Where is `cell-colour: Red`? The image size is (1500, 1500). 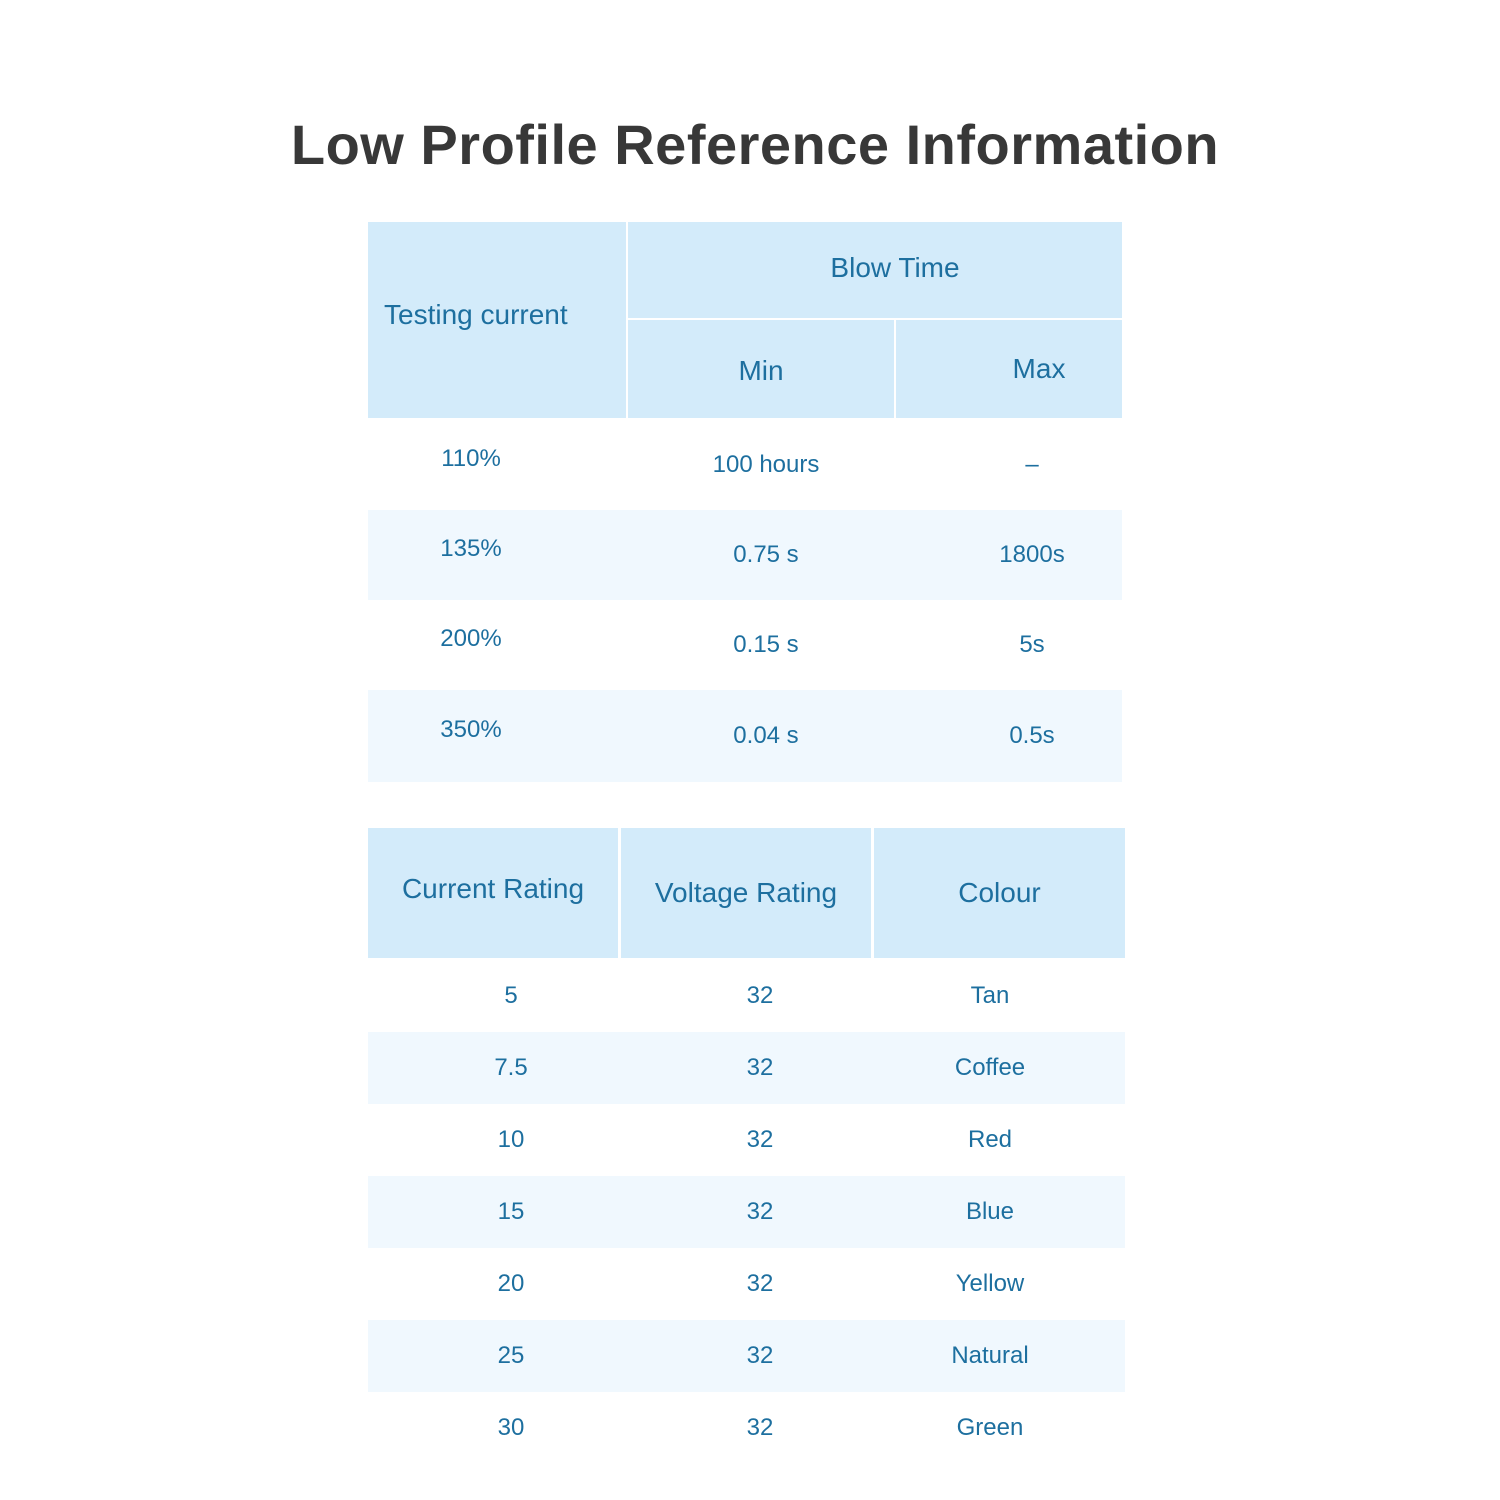
cell-colour: Red is located at coordinates (990, 1139).